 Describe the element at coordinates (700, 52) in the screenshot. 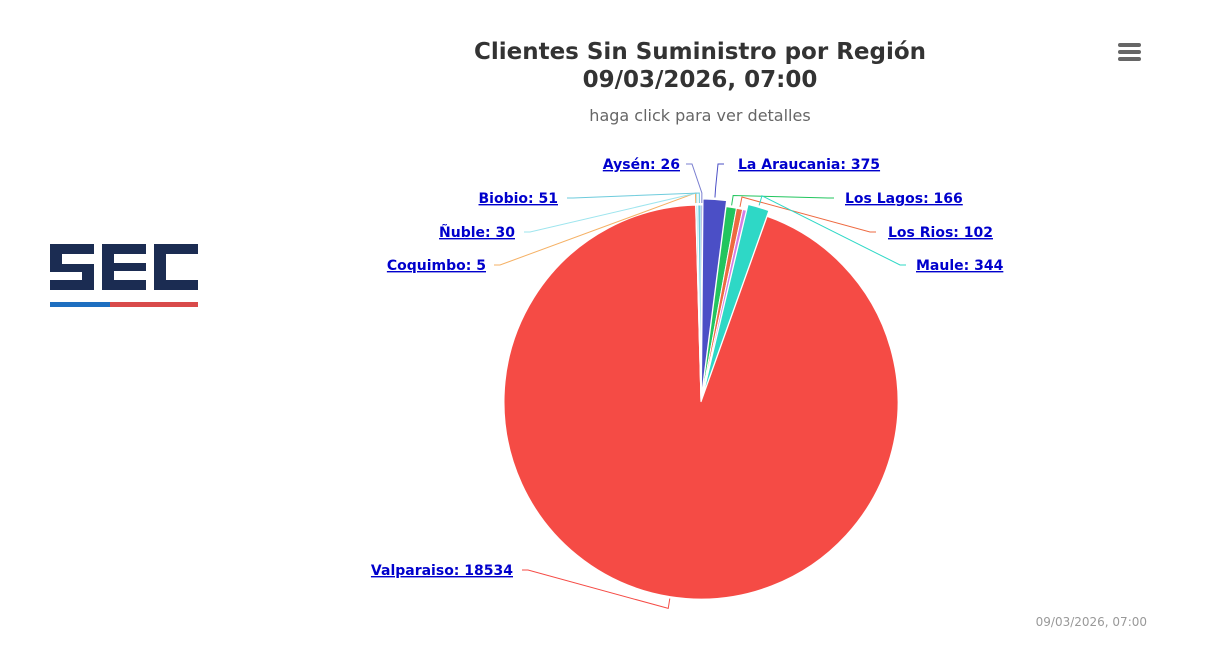

I see `chart-title: Clientes Sin Suministro por Región` at that location.